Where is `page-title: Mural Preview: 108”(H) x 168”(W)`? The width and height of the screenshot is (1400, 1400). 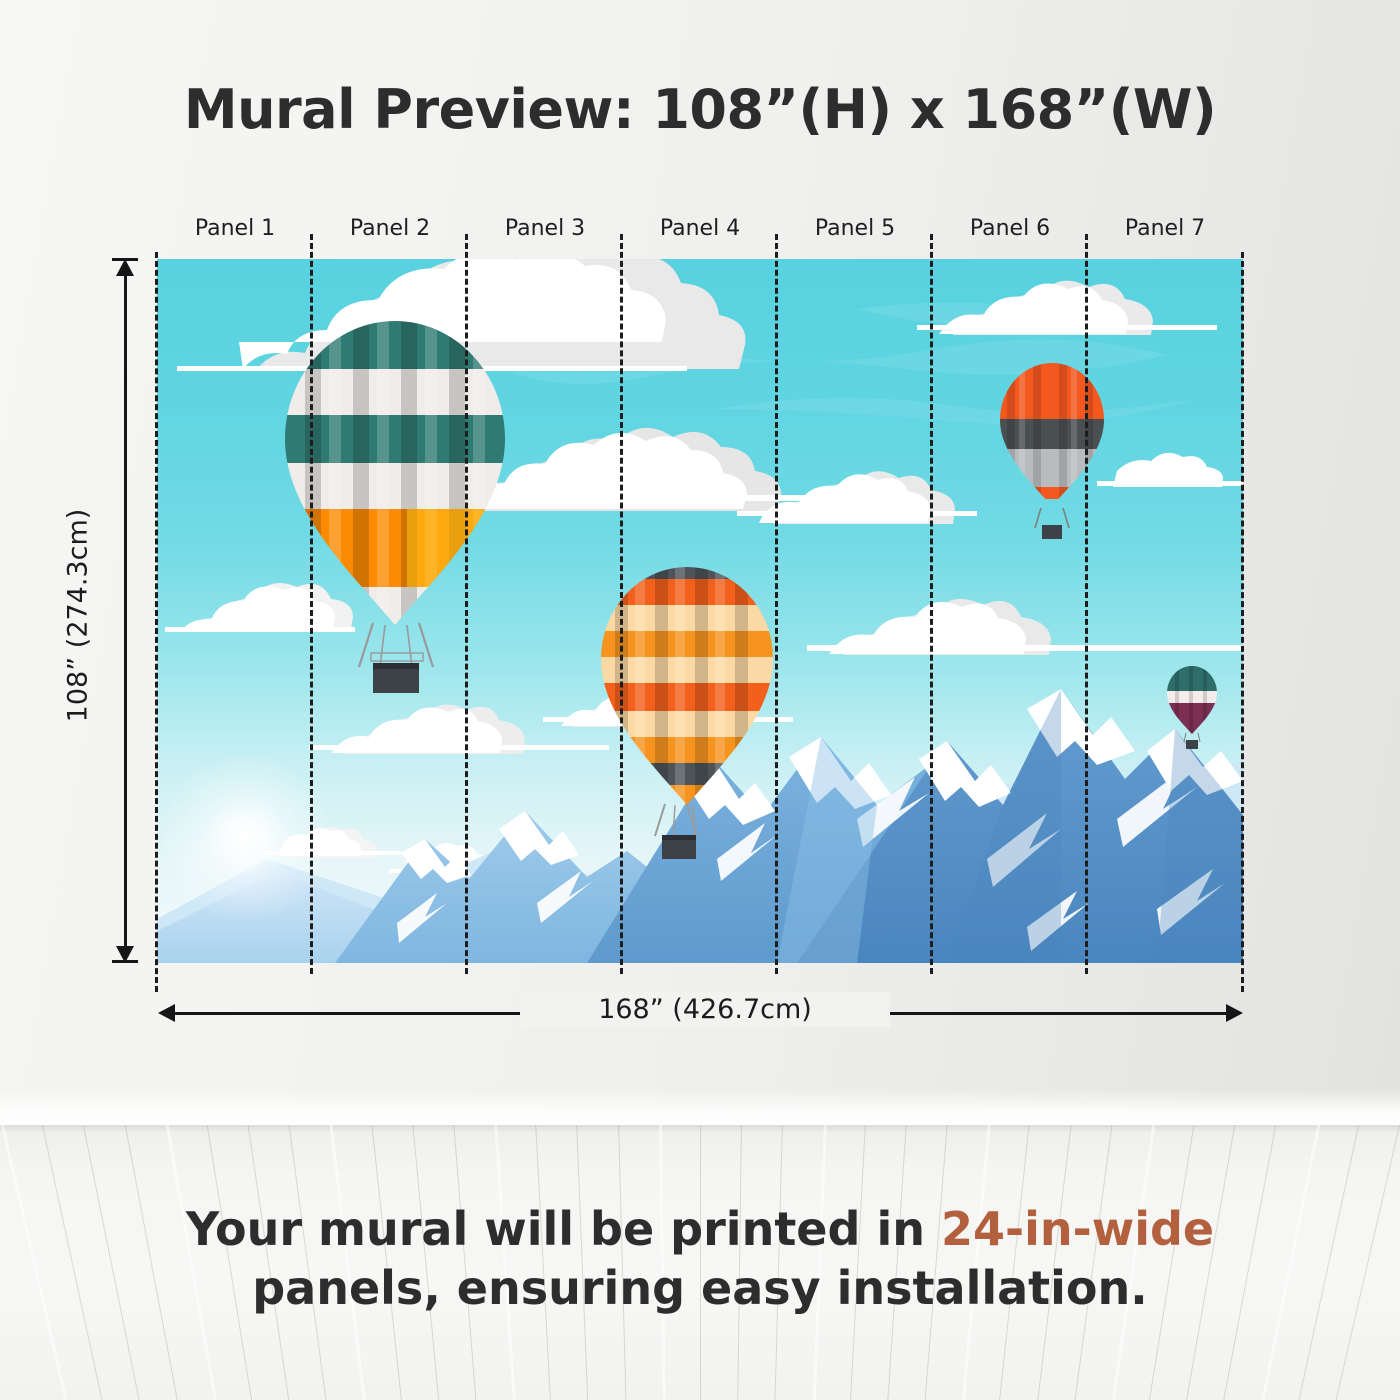 page-title: Mural Preview: 108”(H) x 168”(W) is located at coordinates (700, 109).